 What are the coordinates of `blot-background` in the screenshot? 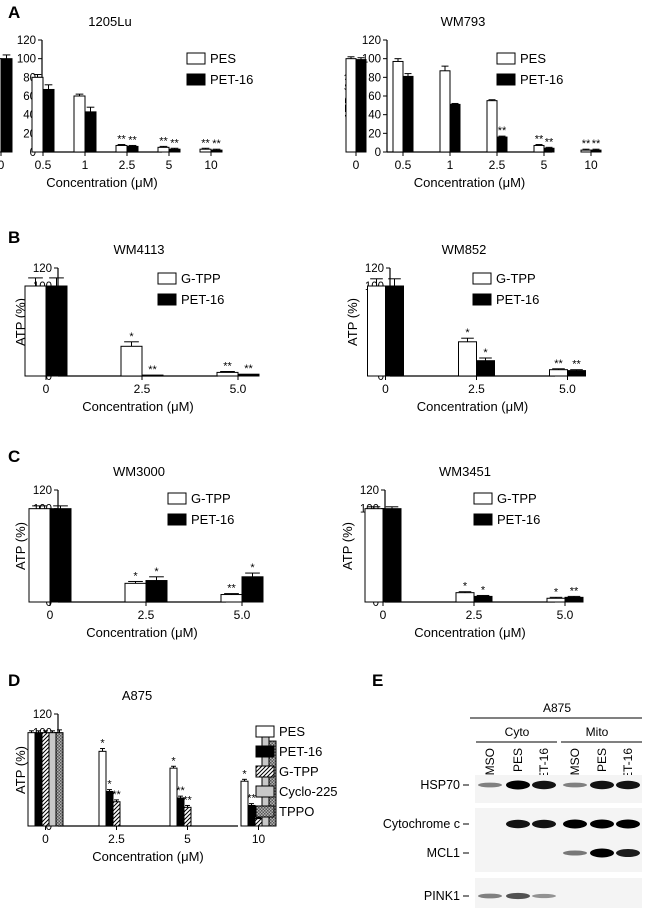 It's located at (558, 857).